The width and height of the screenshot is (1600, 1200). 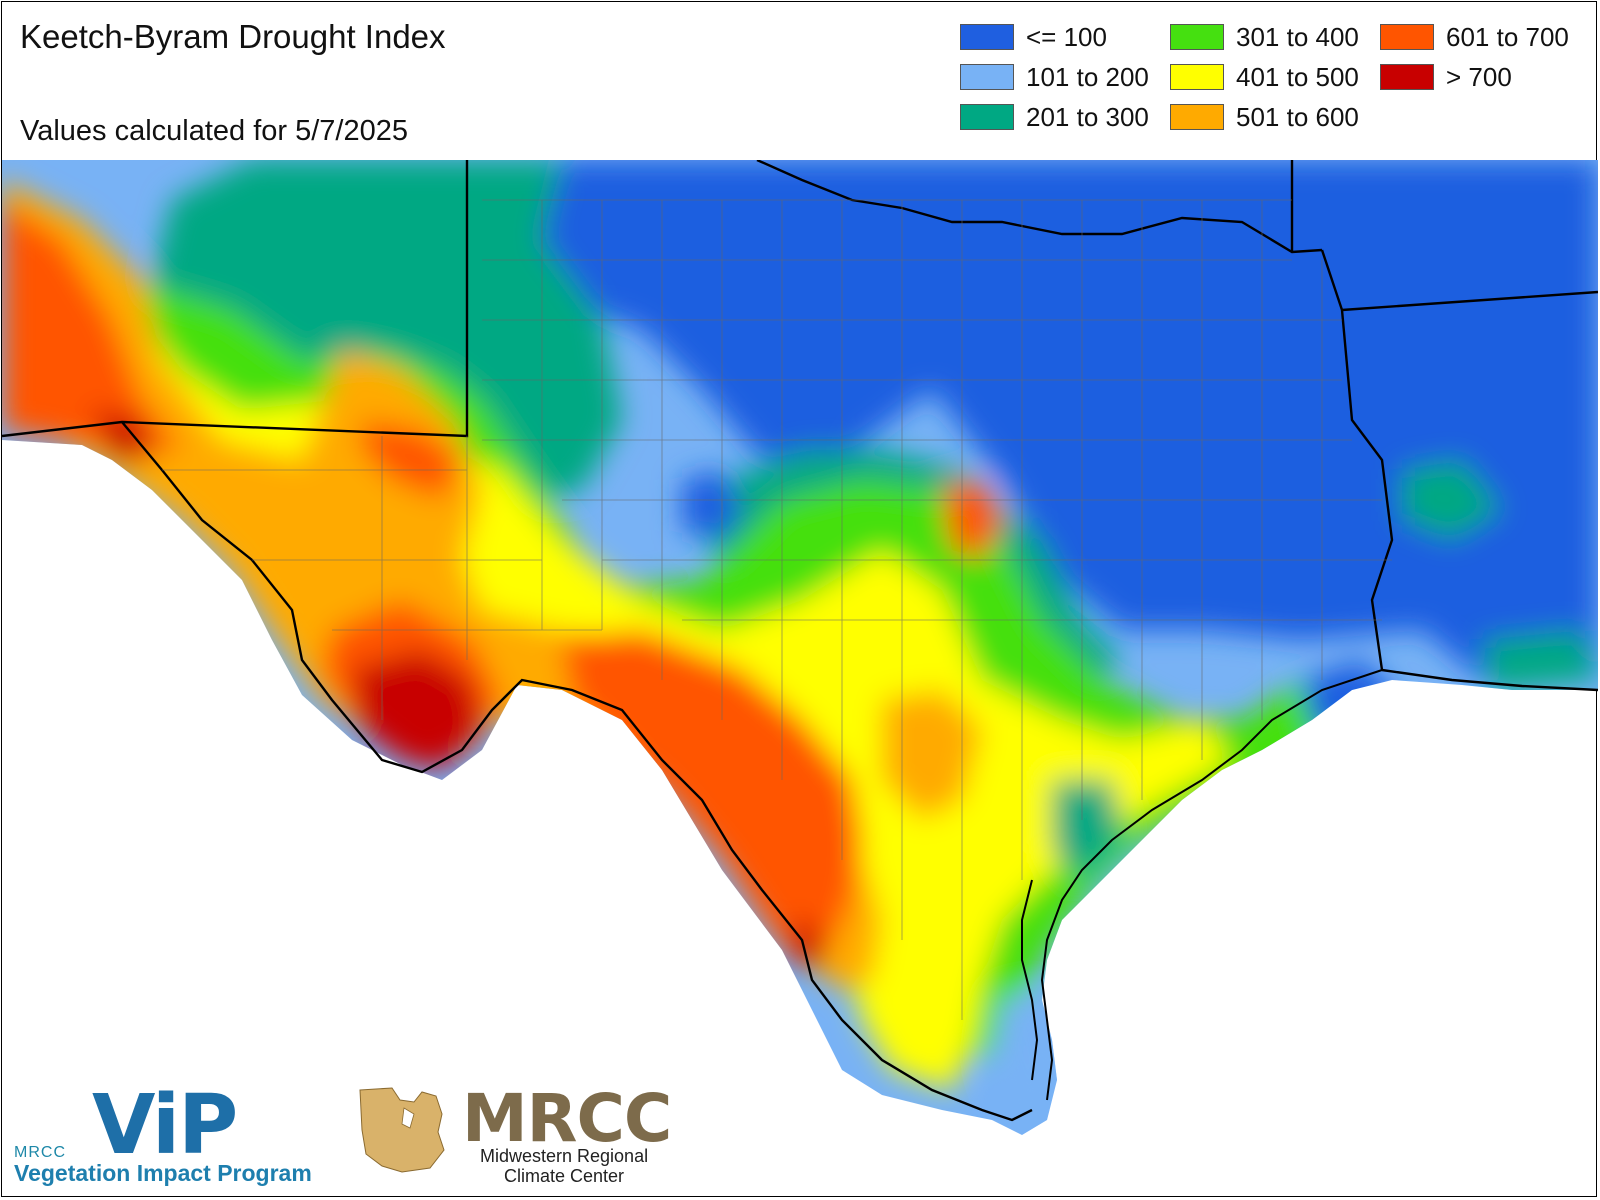 I want to click on legend-item: <= 100, so click(x=1033, y=37).